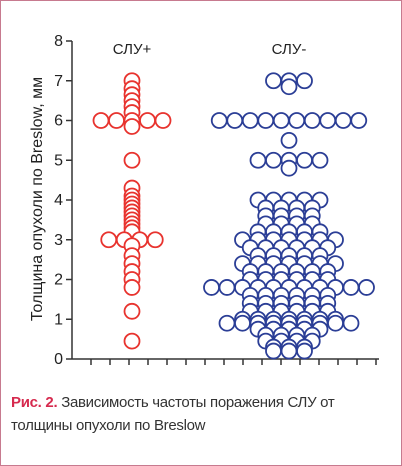 The image size is (402, 466). Describe the element at coordinates (58, 200) in the screenshot. I see `y-tick-label: 4` at that location.